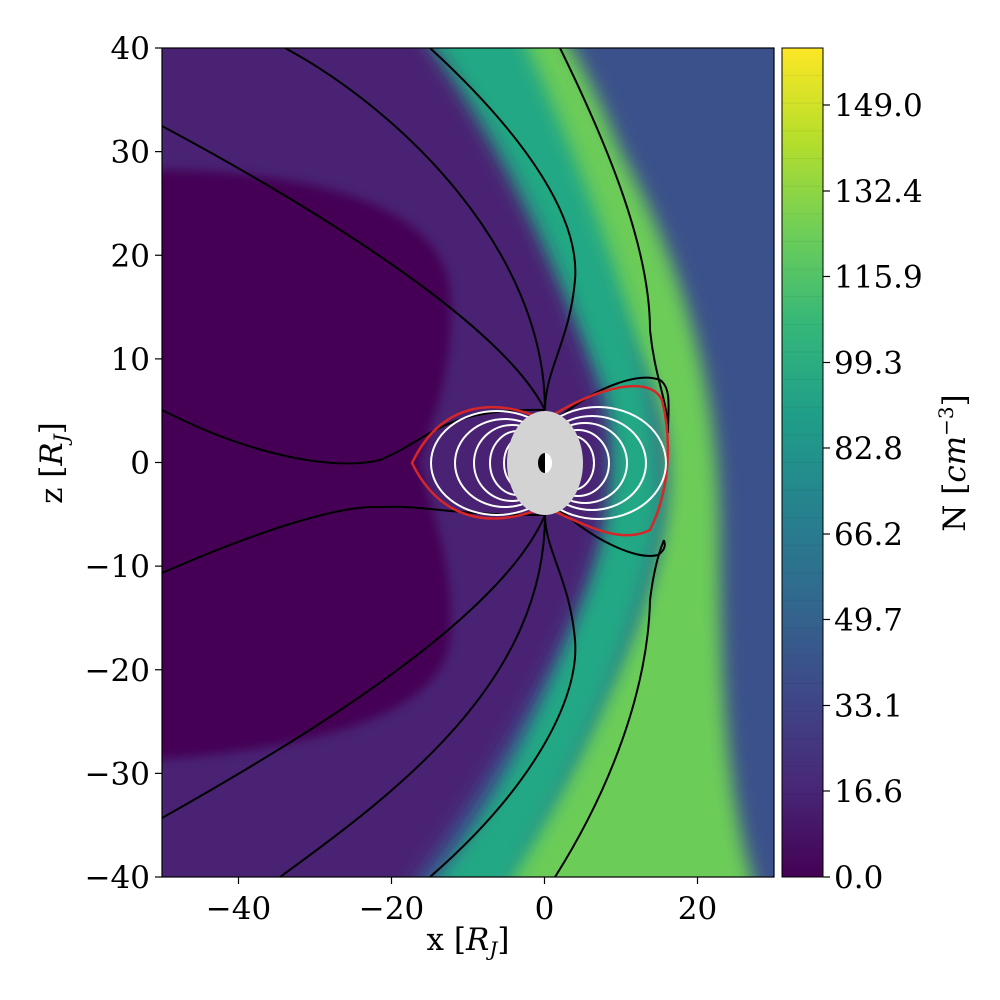  Describe the element at coordinates (130, 360) in the screenshot. I see `y-tick-label: 10` at that location.